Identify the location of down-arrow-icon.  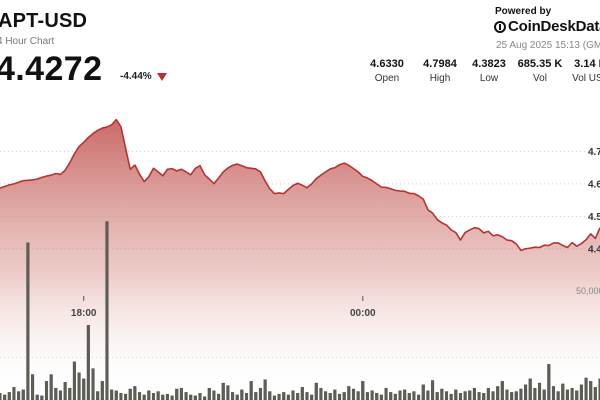
(162, 77).